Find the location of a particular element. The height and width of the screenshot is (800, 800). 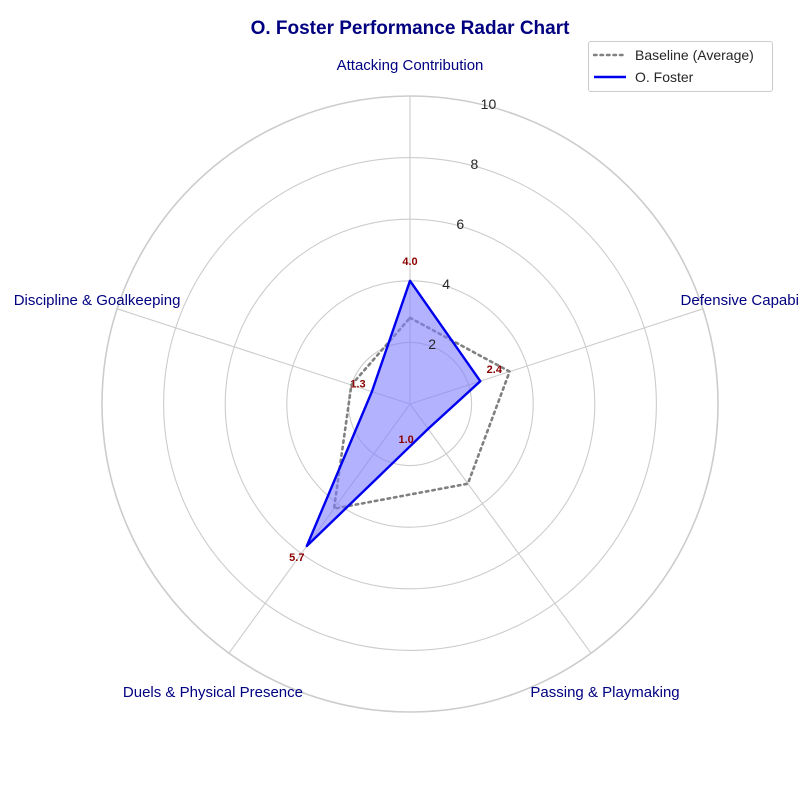

r-tick-label: 10 is located at coordinates (489, 104).